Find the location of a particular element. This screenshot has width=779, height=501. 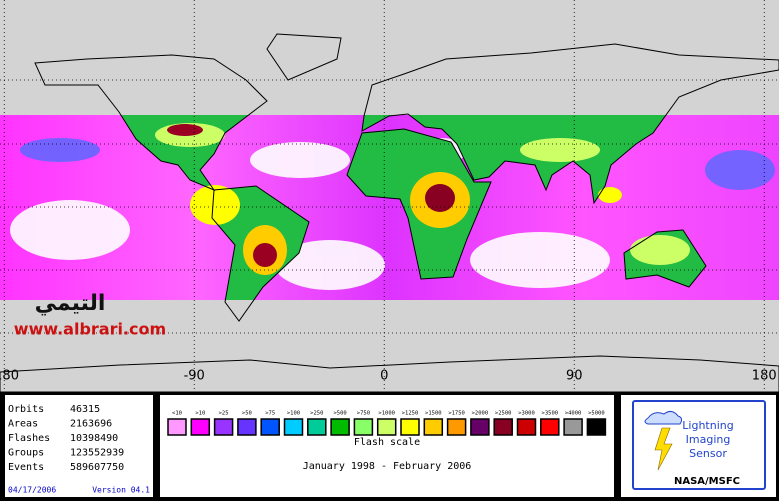

stat-value: 46315 is located at coordinates (85, 409).